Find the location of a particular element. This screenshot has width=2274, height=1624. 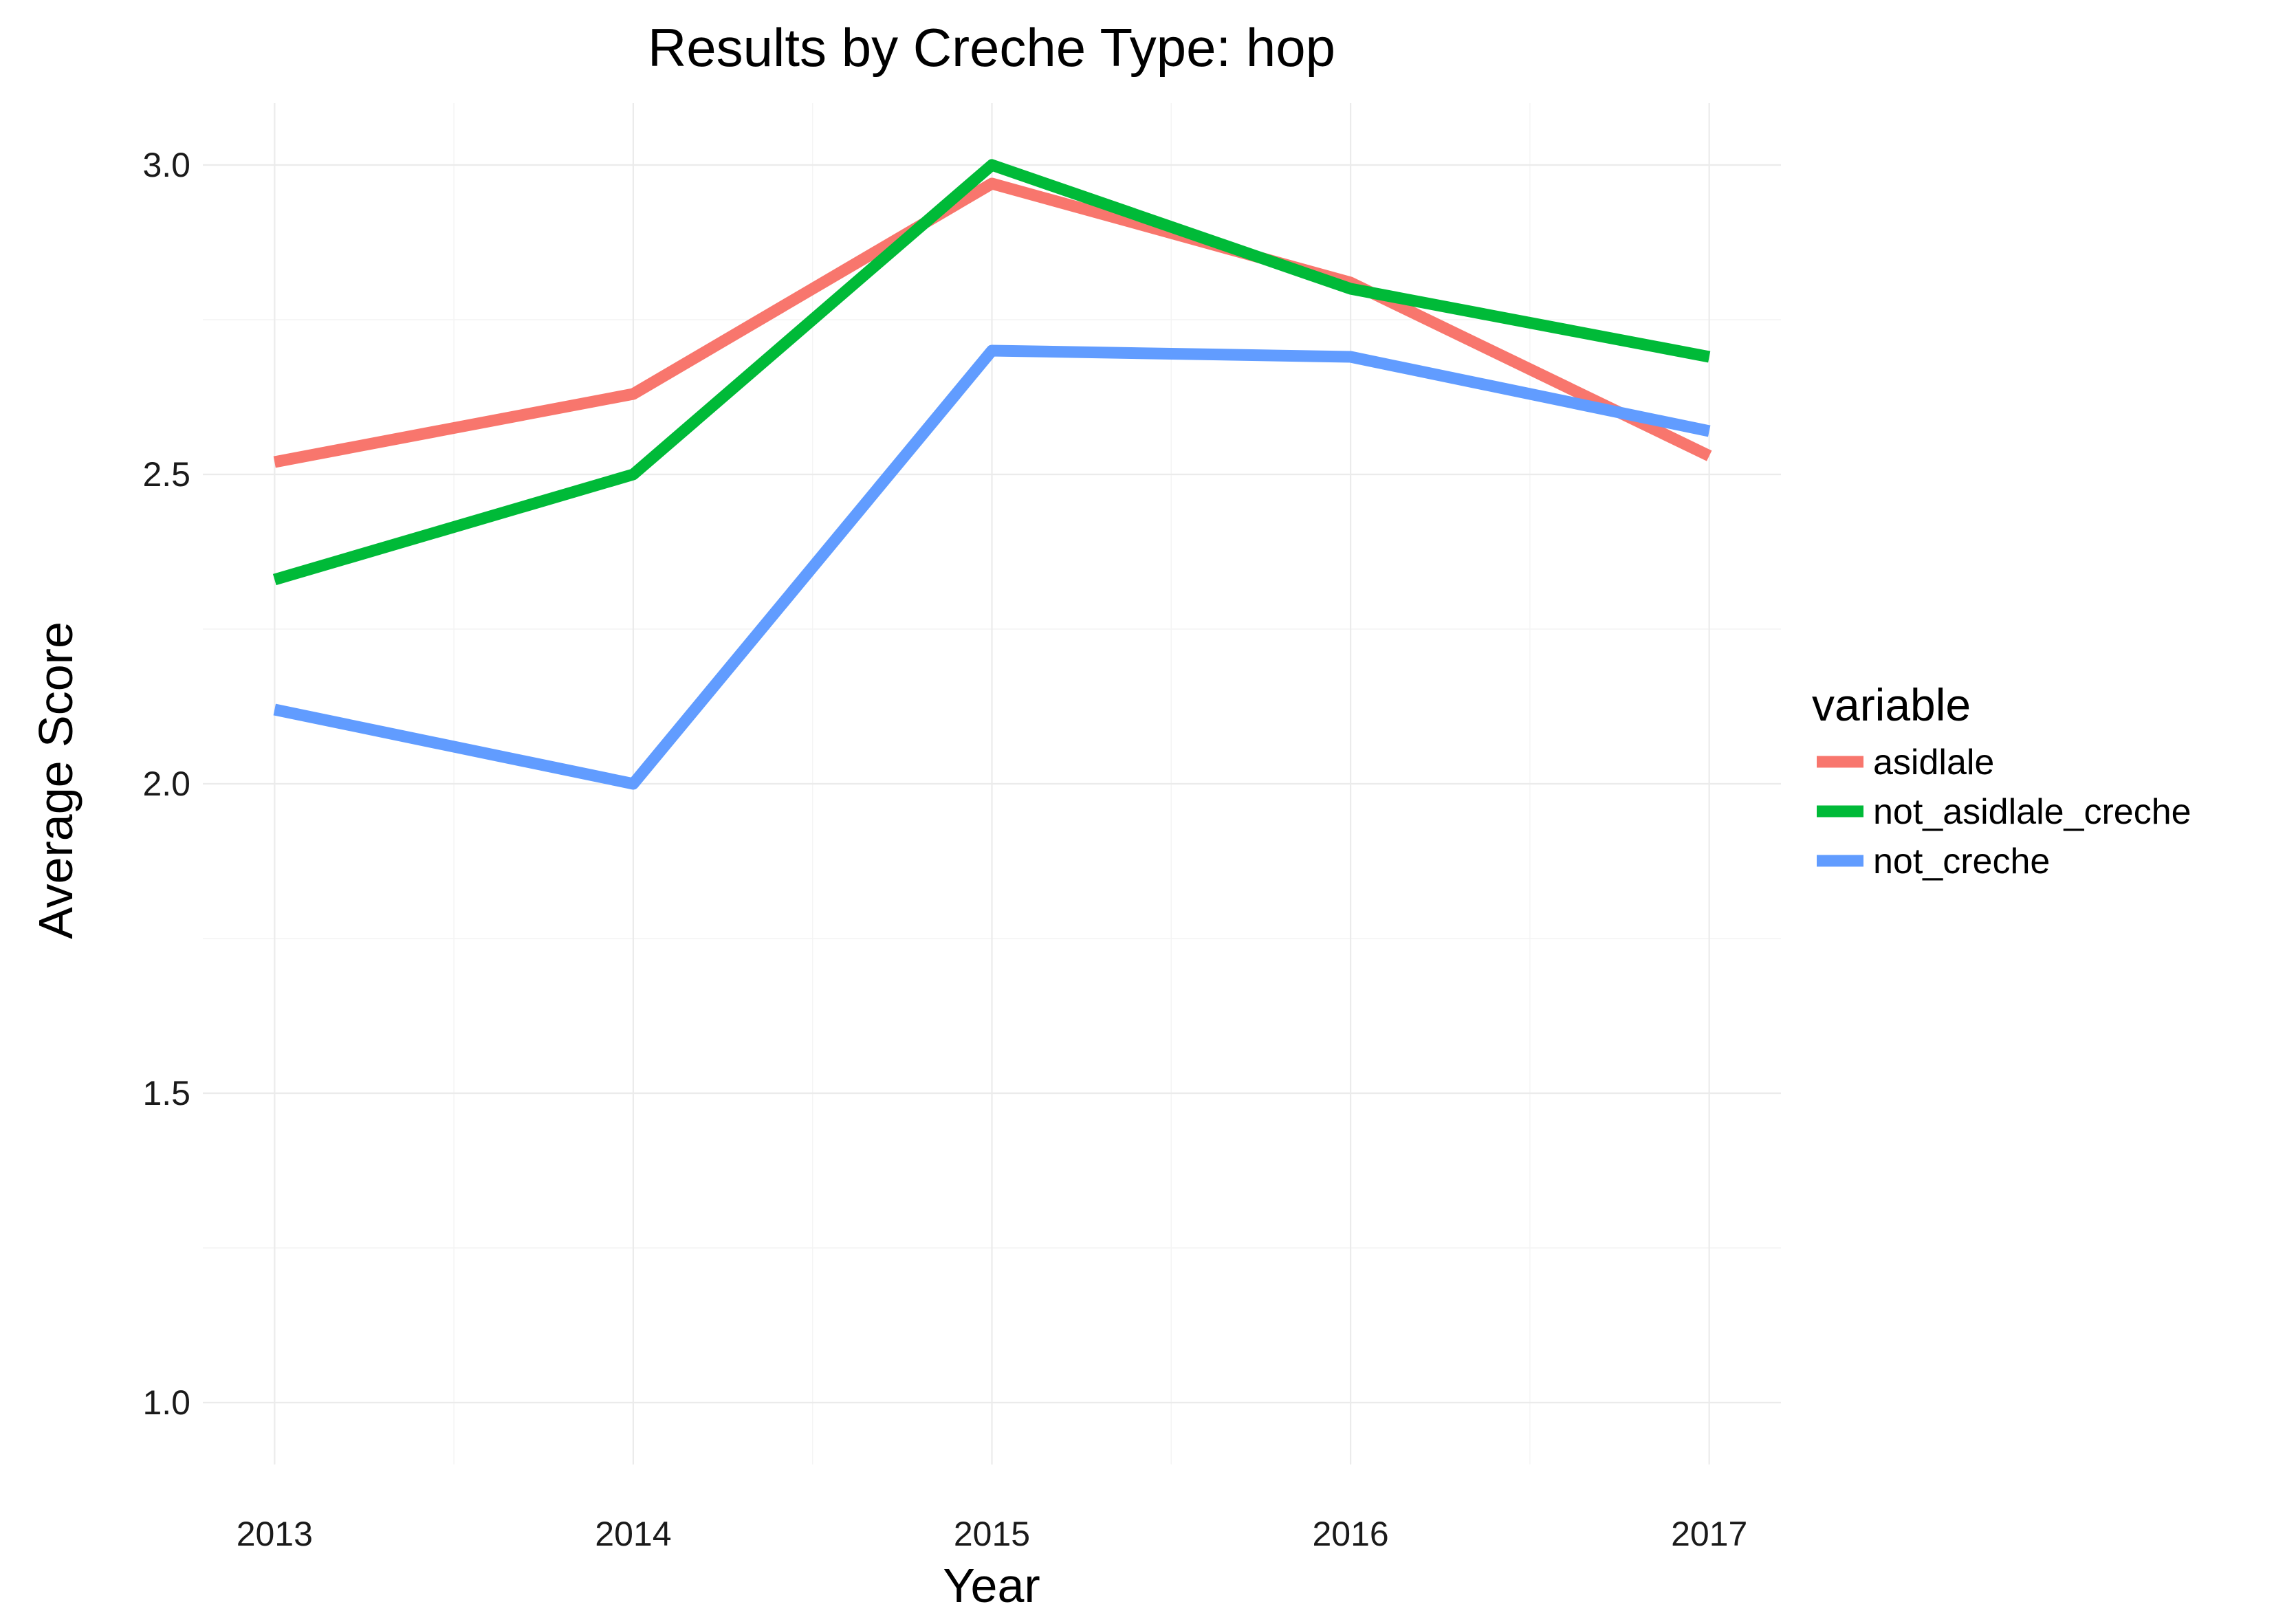

y-tick-label: 3.0 is located at coordinates (166, 165).